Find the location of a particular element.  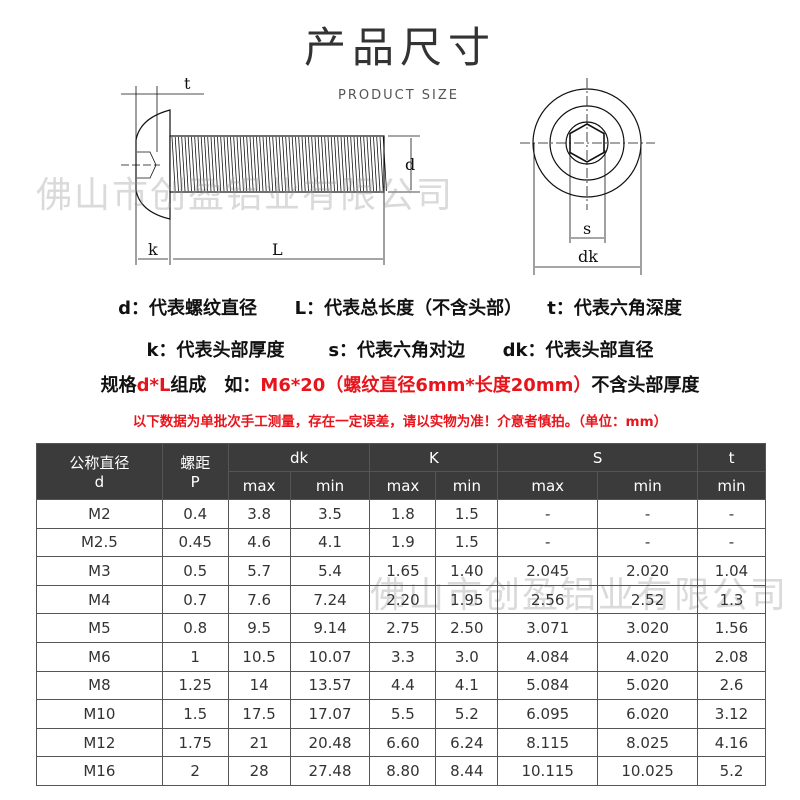

table-cell: 1.04 is located at coordinates (731, 571).